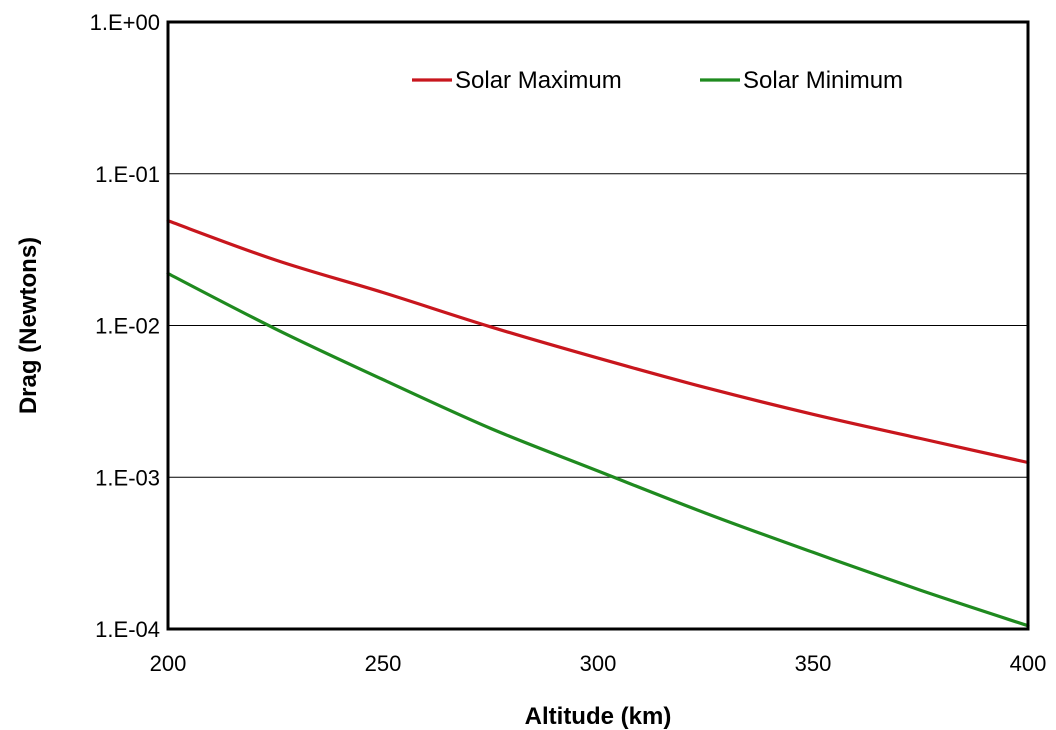 Image resolution: width=1056 pixels, height=730 pixels. I want to click on y-tick-label: 1.E-04, so click(127, 629).